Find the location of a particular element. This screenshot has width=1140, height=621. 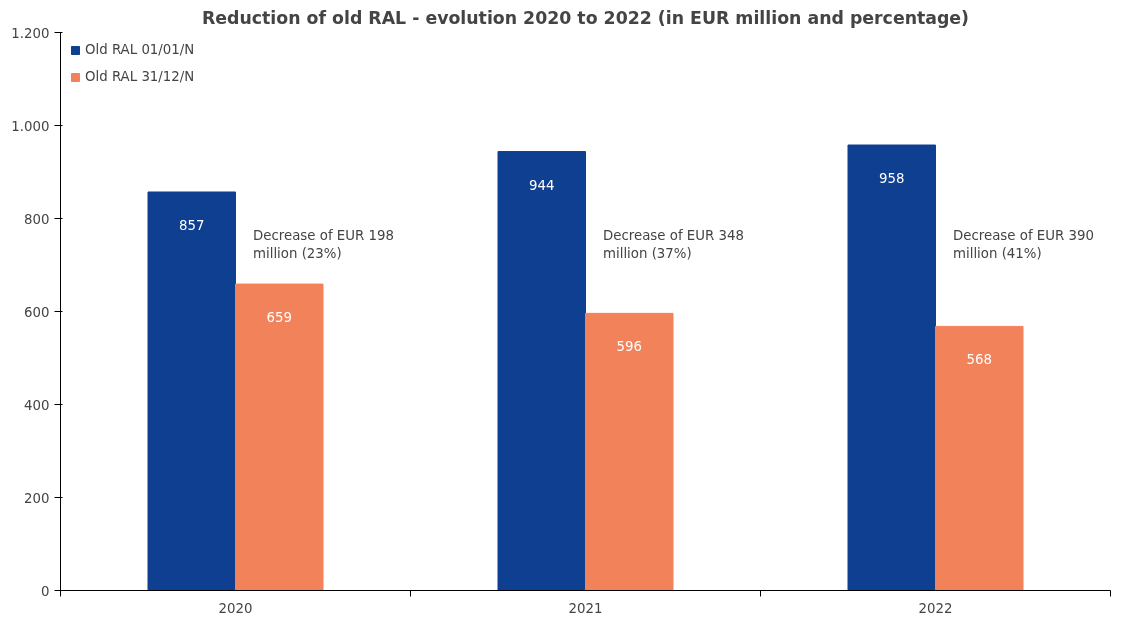

chart-title: Reduction of old RAL - evolution 2020 to 2022 (in EUR million and percentage) is located at coordinates (585, 17).